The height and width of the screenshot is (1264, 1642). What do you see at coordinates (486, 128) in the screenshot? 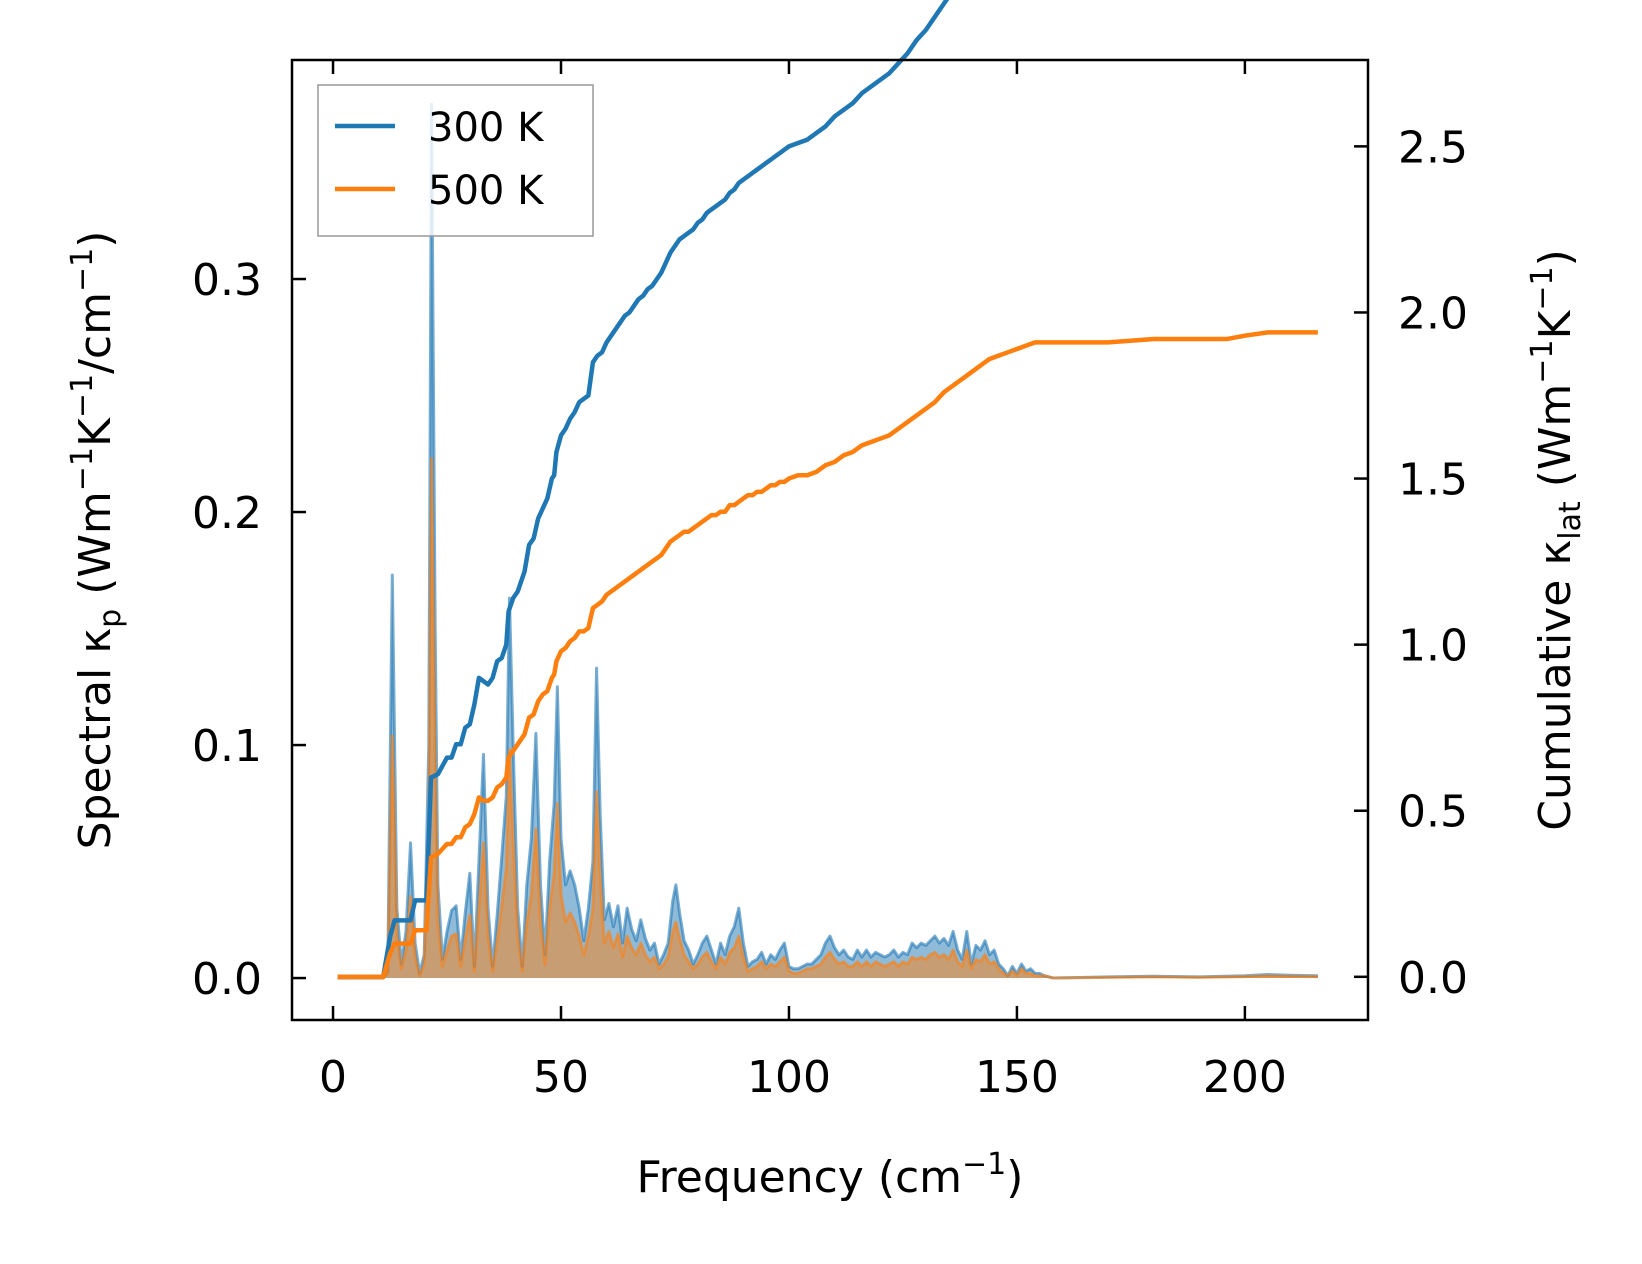
I see `legend-label-300K: 300 K` at bounding box center [486, 128].